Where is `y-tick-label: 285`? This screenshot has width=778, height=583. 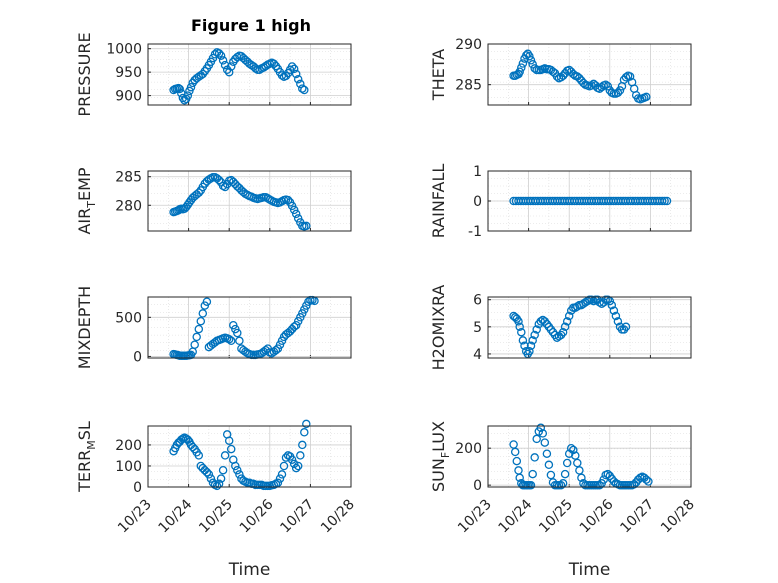
y-tick-label: 285 is located at coordinates (128, 178).